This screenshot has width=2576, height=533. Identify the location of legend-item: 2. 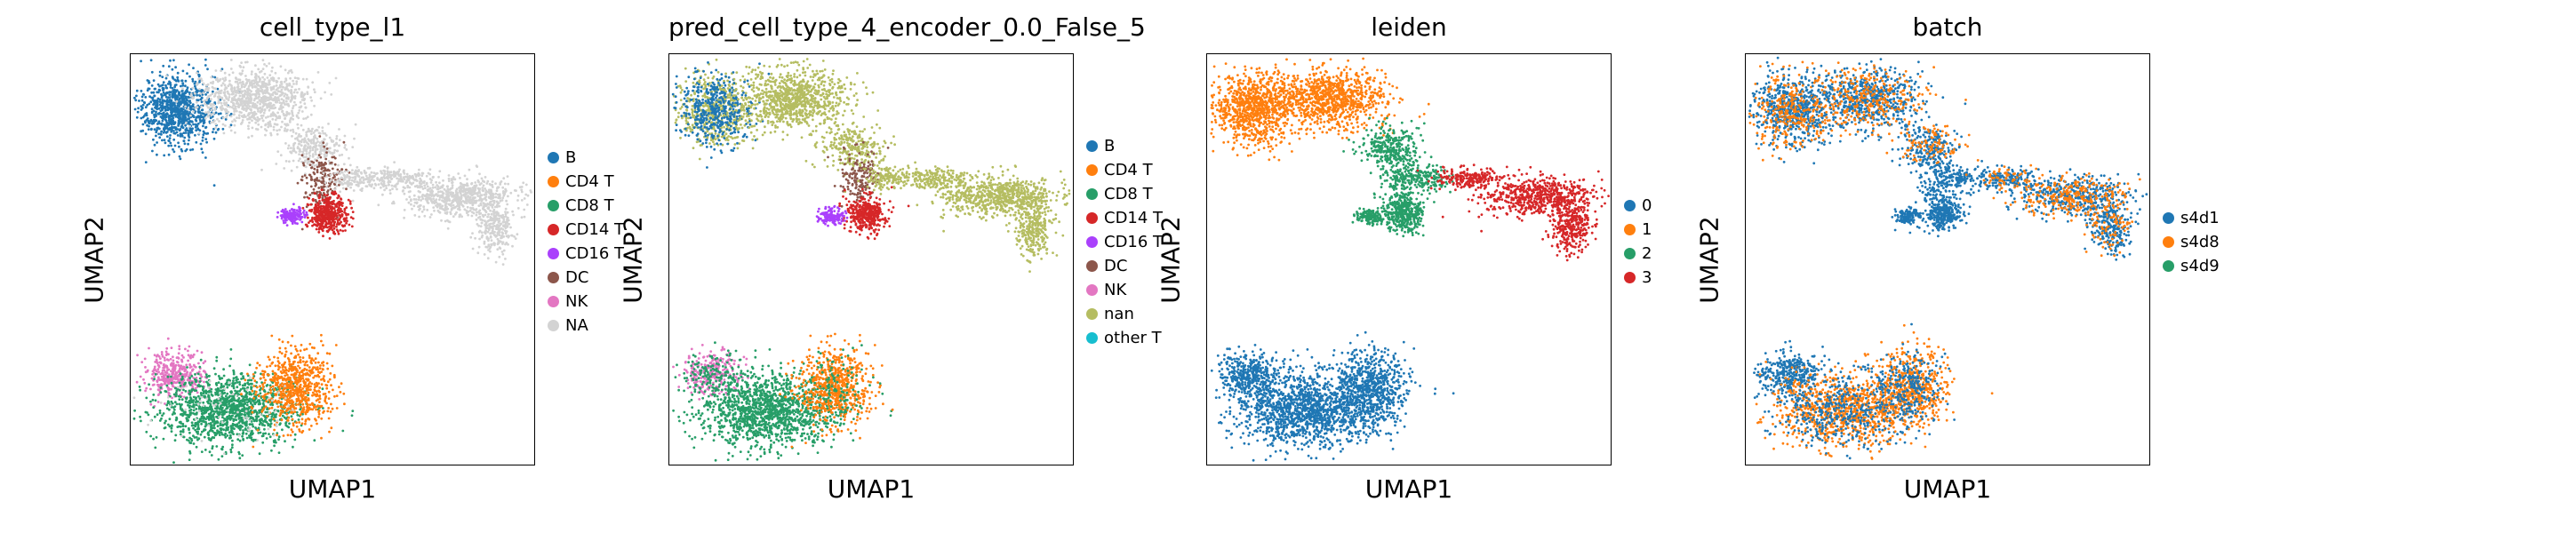
(1638, 254).